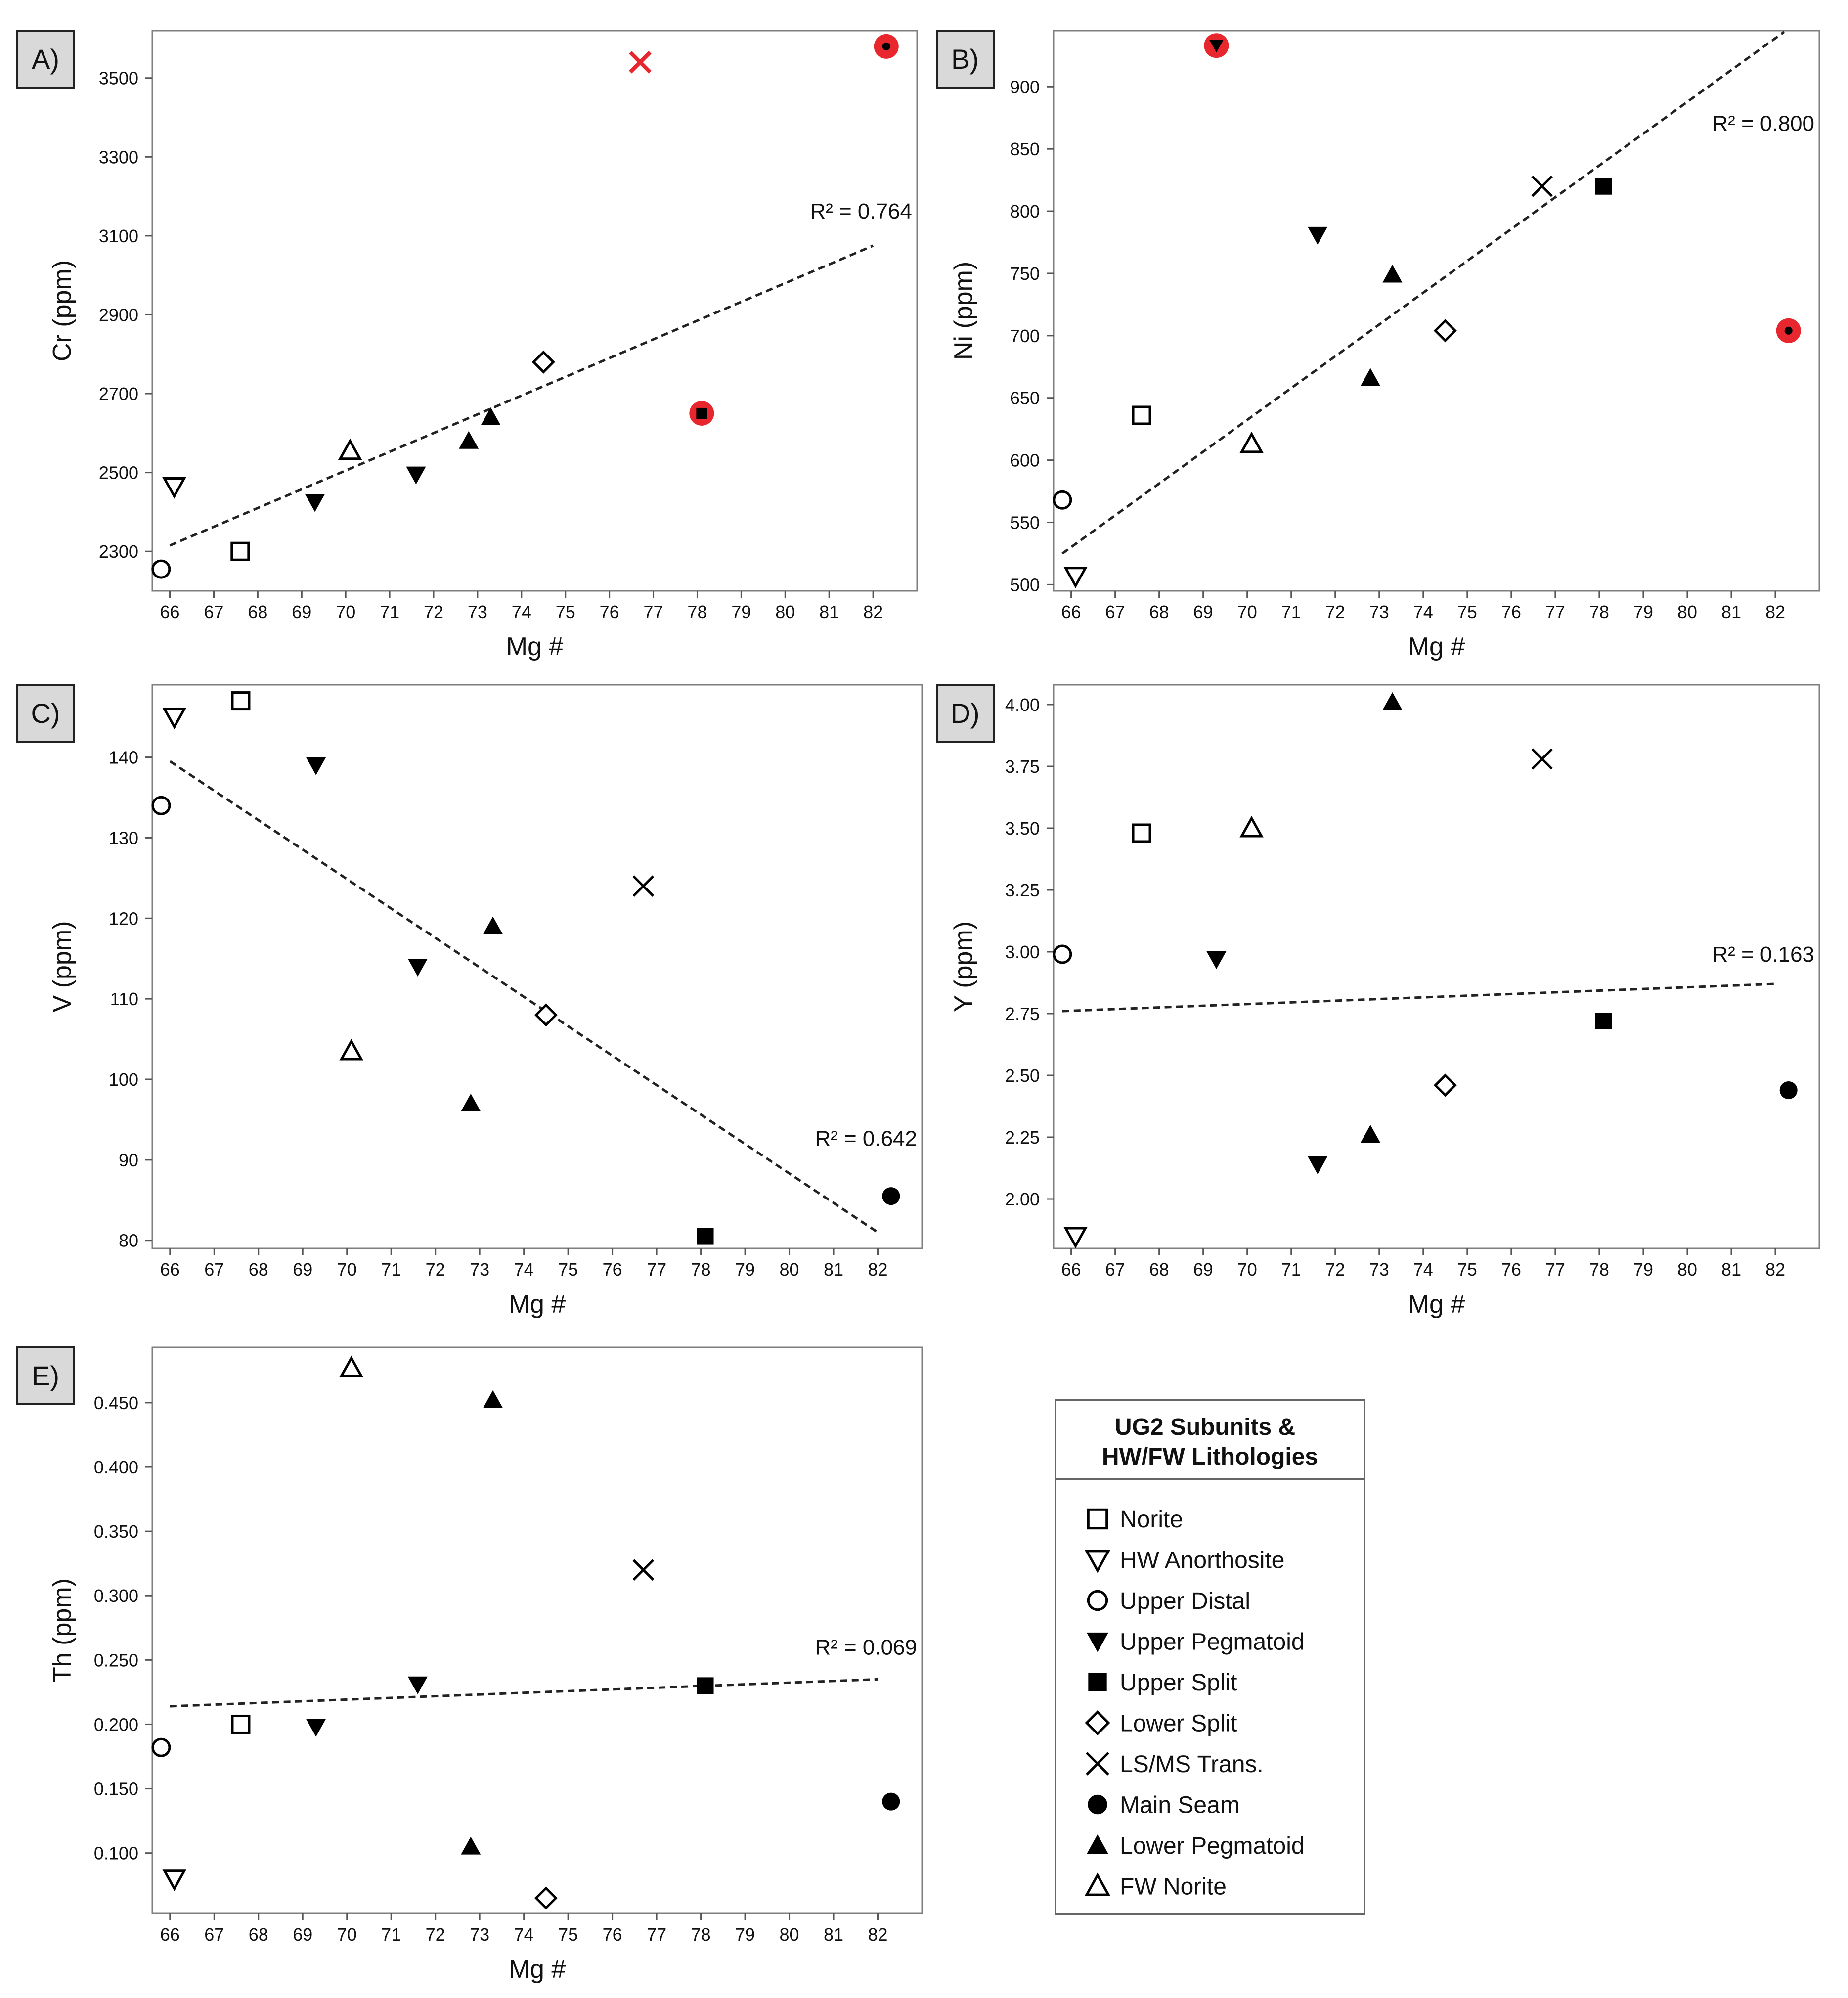 This screenshot has height=1998, width=1848. Describe the element at coordinates (653, 612) in the screenshot. I see `x-tick-label: 77` at that location.